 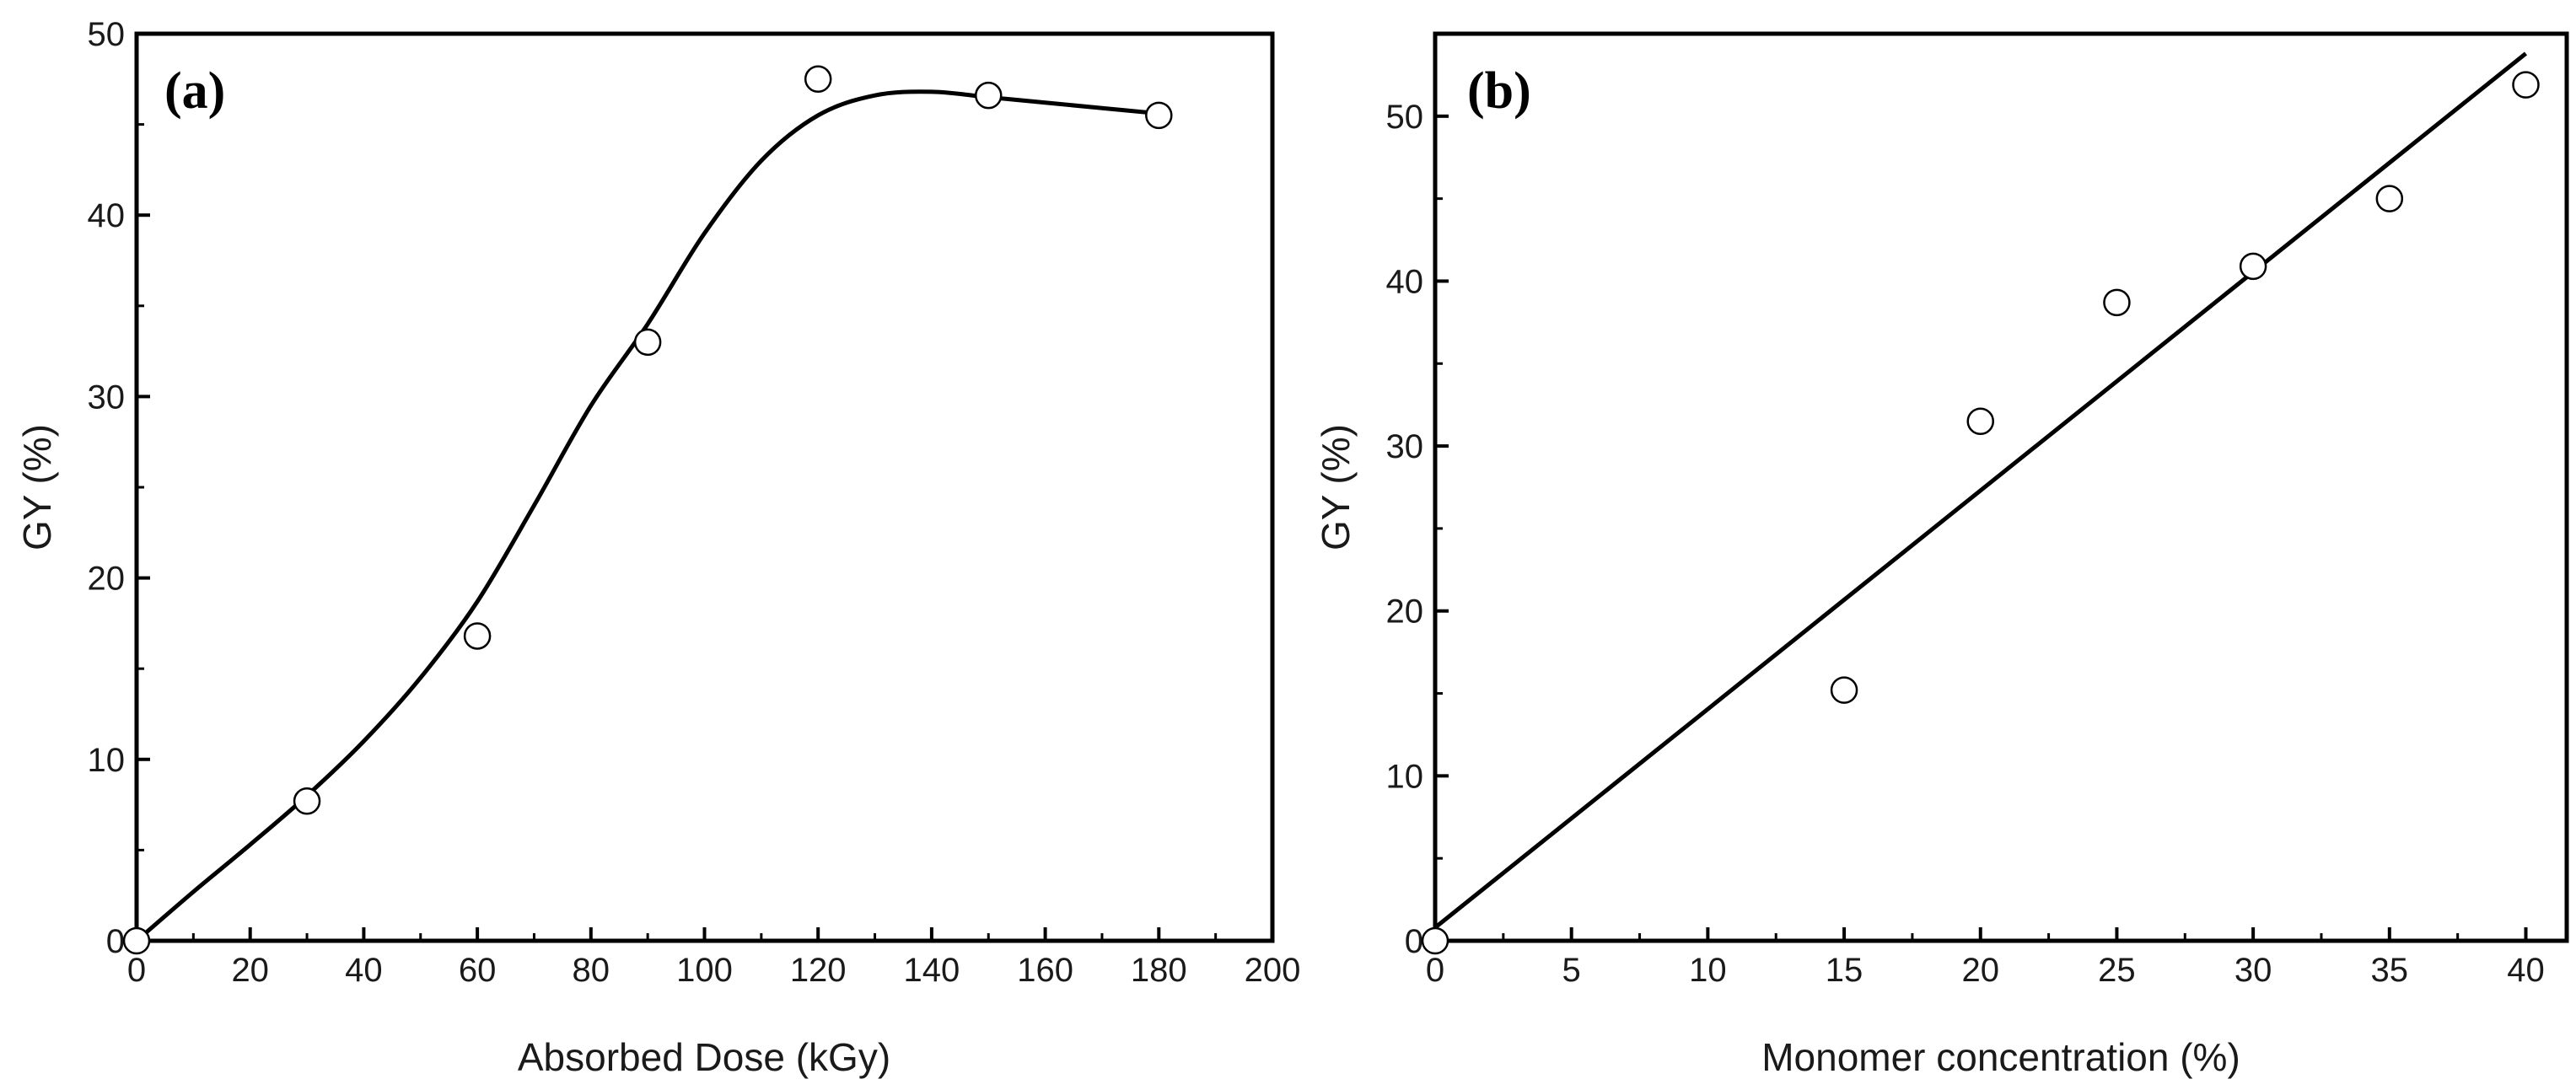 I want to click on panel-label-b: (b), so click(x=1499, y=91).